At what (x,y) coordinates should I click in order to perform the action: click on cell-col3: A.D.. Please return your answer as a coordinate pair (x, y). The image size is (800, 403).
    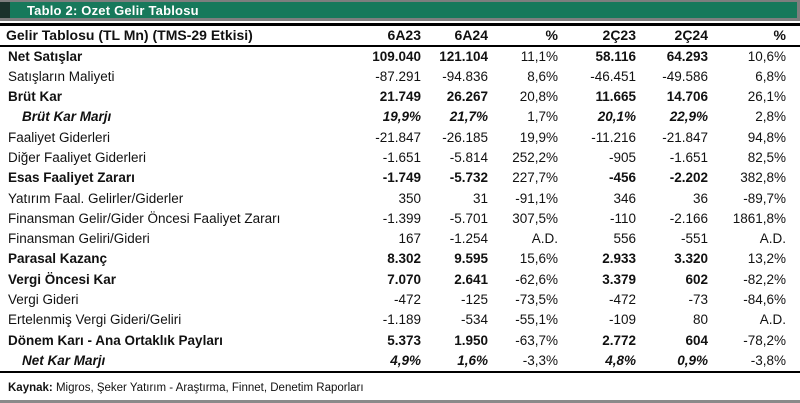
    Looking at the image, I should click on (544, 239).